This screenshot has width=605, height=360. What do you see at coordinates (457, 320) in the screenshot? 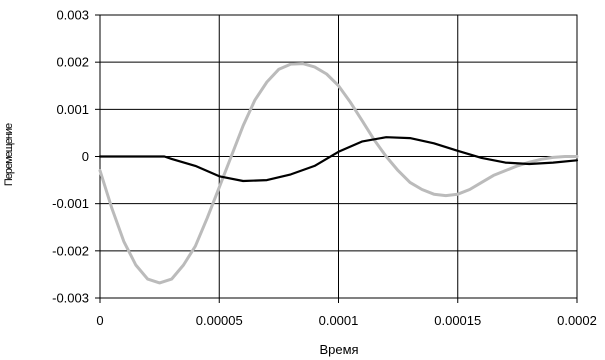
I see `x-tick-label: 0.00015` at bounding box center [457, 320].